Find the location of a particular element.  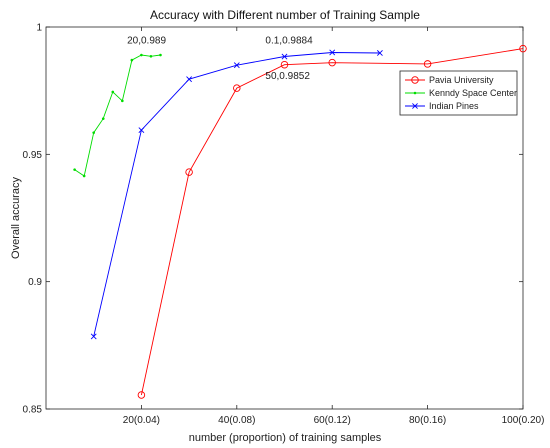

y-tick-label: 0.95 is located at coordinates (33, 155).